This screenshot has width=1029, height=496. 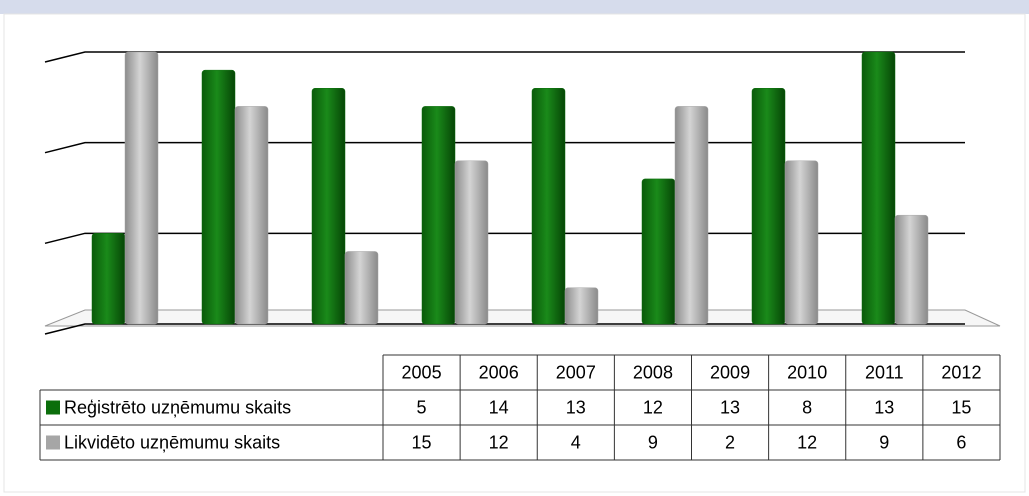 What do you see at coordinates (653, 372) in the screenshot?
I see `x-tick-label: 2008` at bounding box center [653, 372].